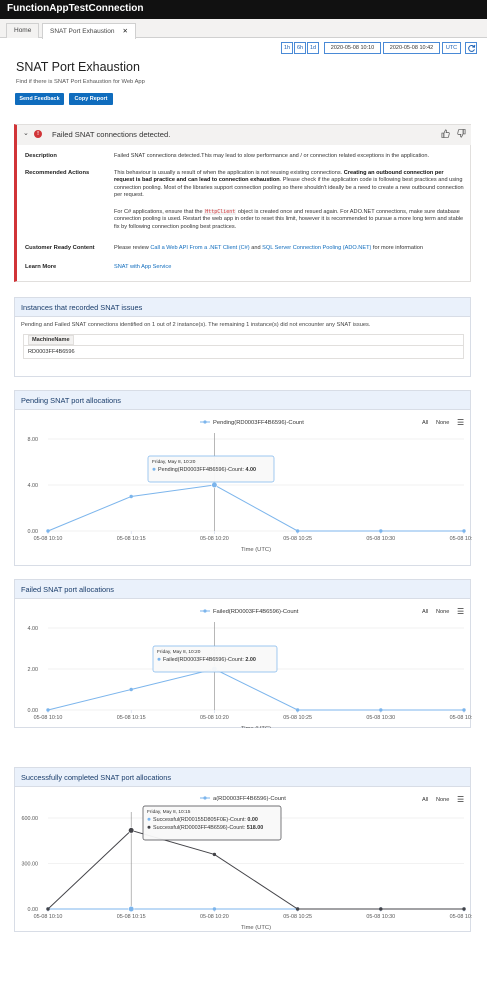  I want to click on timezone-button: UTC, so click(451, 48).